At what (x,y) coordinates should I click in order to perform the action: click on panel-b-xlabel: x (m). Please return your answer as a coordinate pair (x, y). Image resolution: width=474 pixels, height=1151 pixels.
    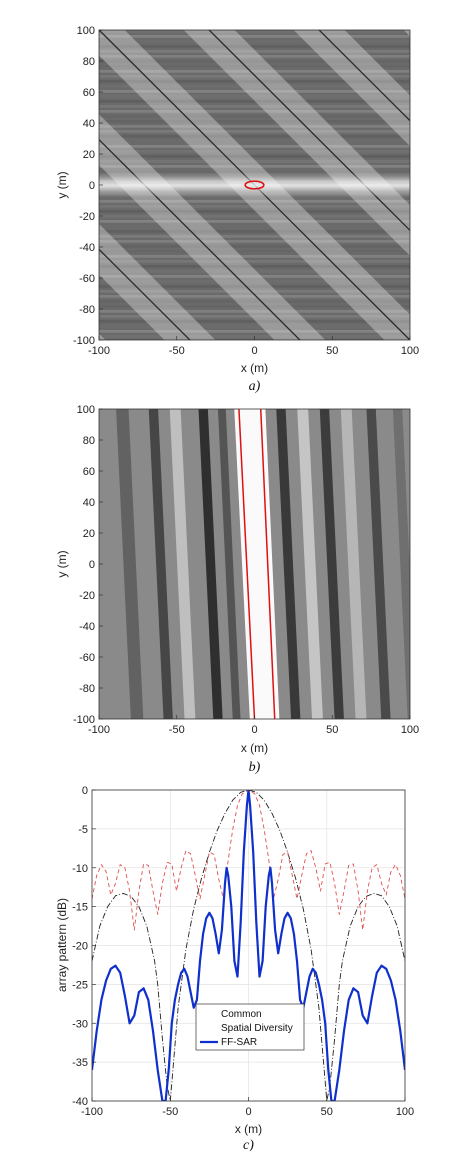
    Looking at the image, I should click on (254, 748).